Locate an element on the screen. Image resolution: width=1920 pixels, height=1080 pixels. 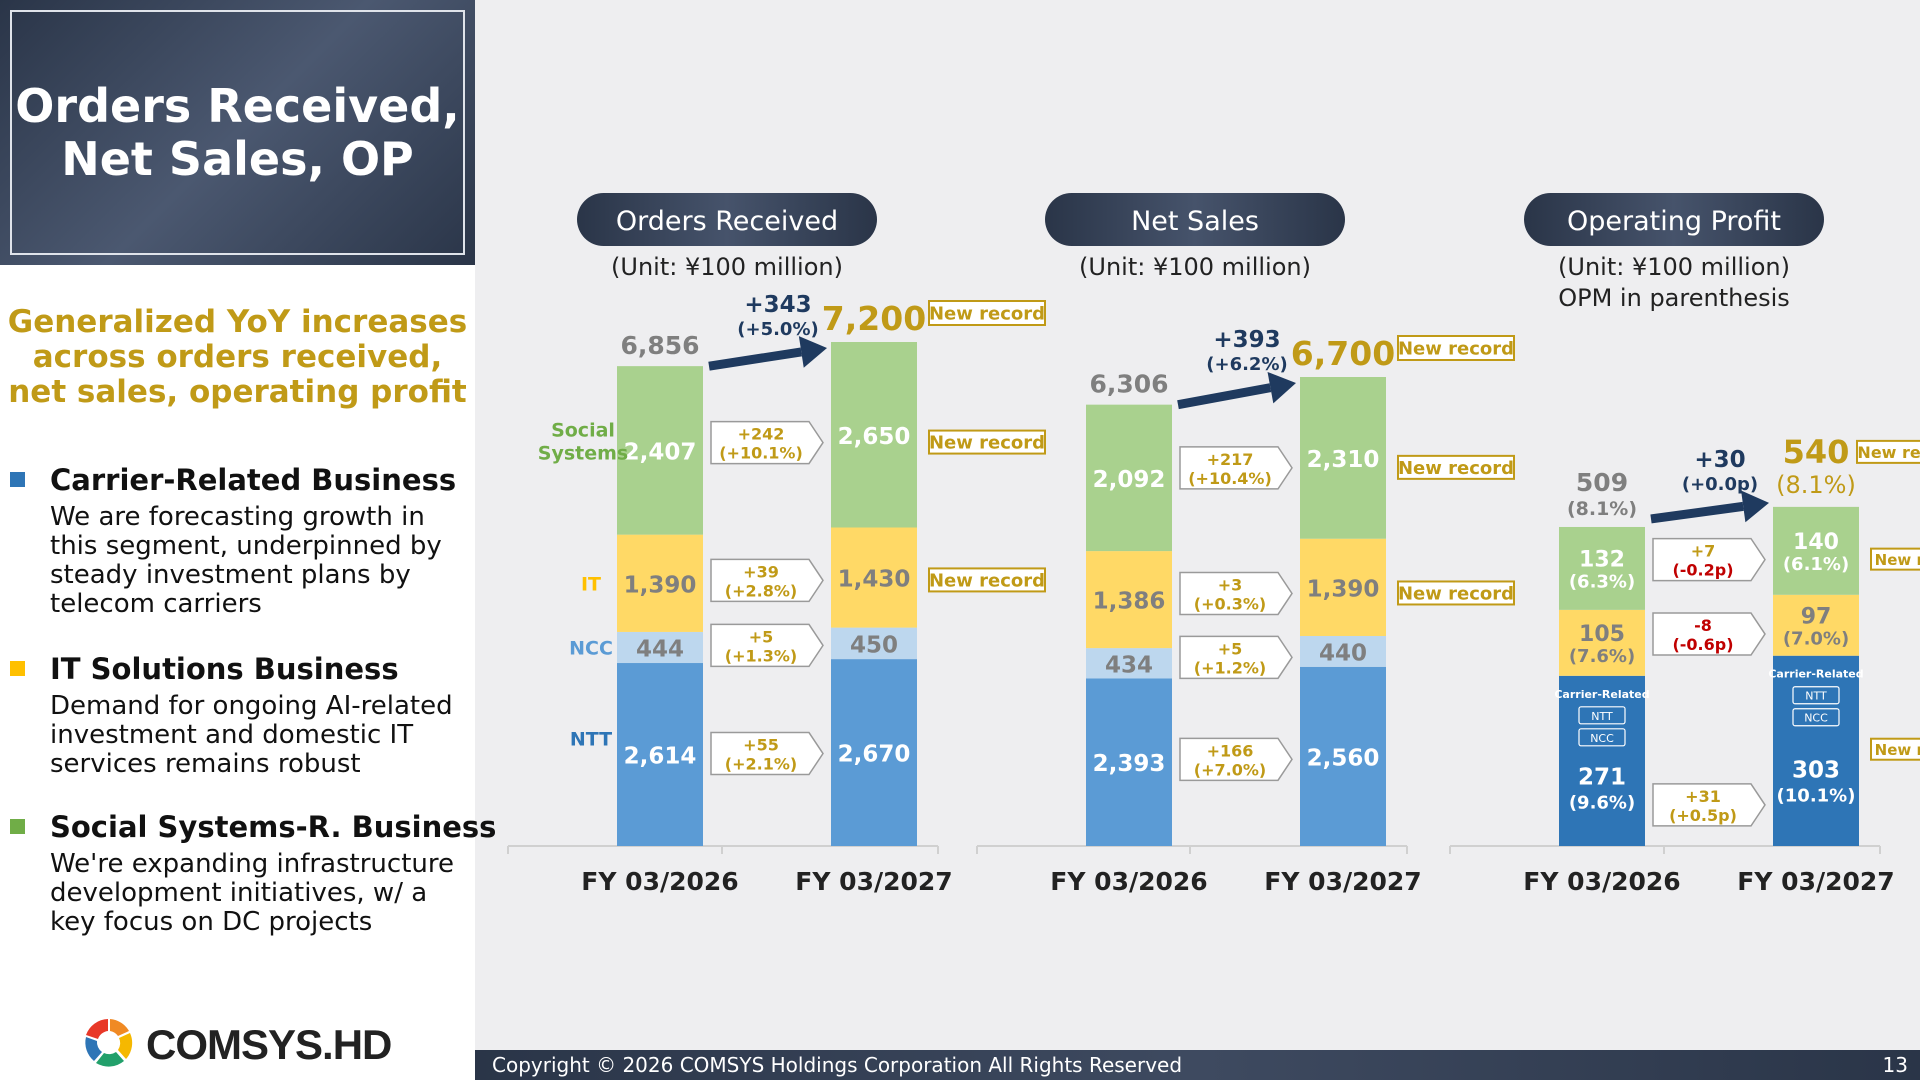
total-label: 6,306 is located at coordinates (1128, 384).